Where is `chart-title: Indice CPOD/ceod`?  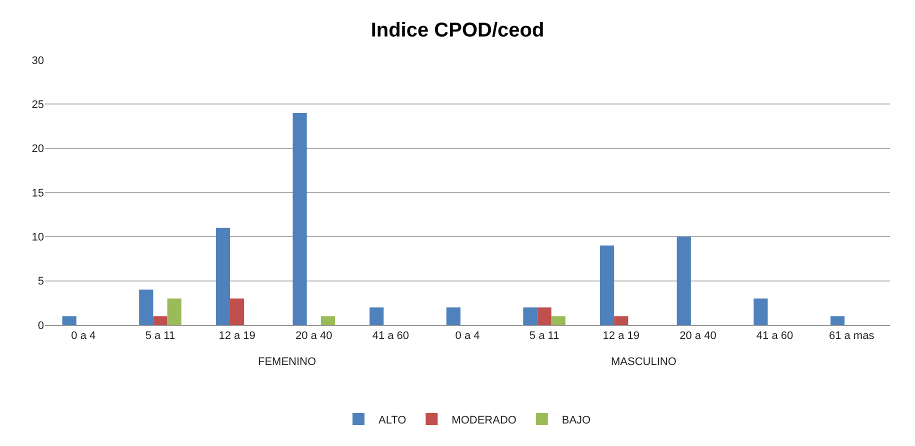 chart-title: Indice CPOD/ceod is located at coordinates (457, 30).